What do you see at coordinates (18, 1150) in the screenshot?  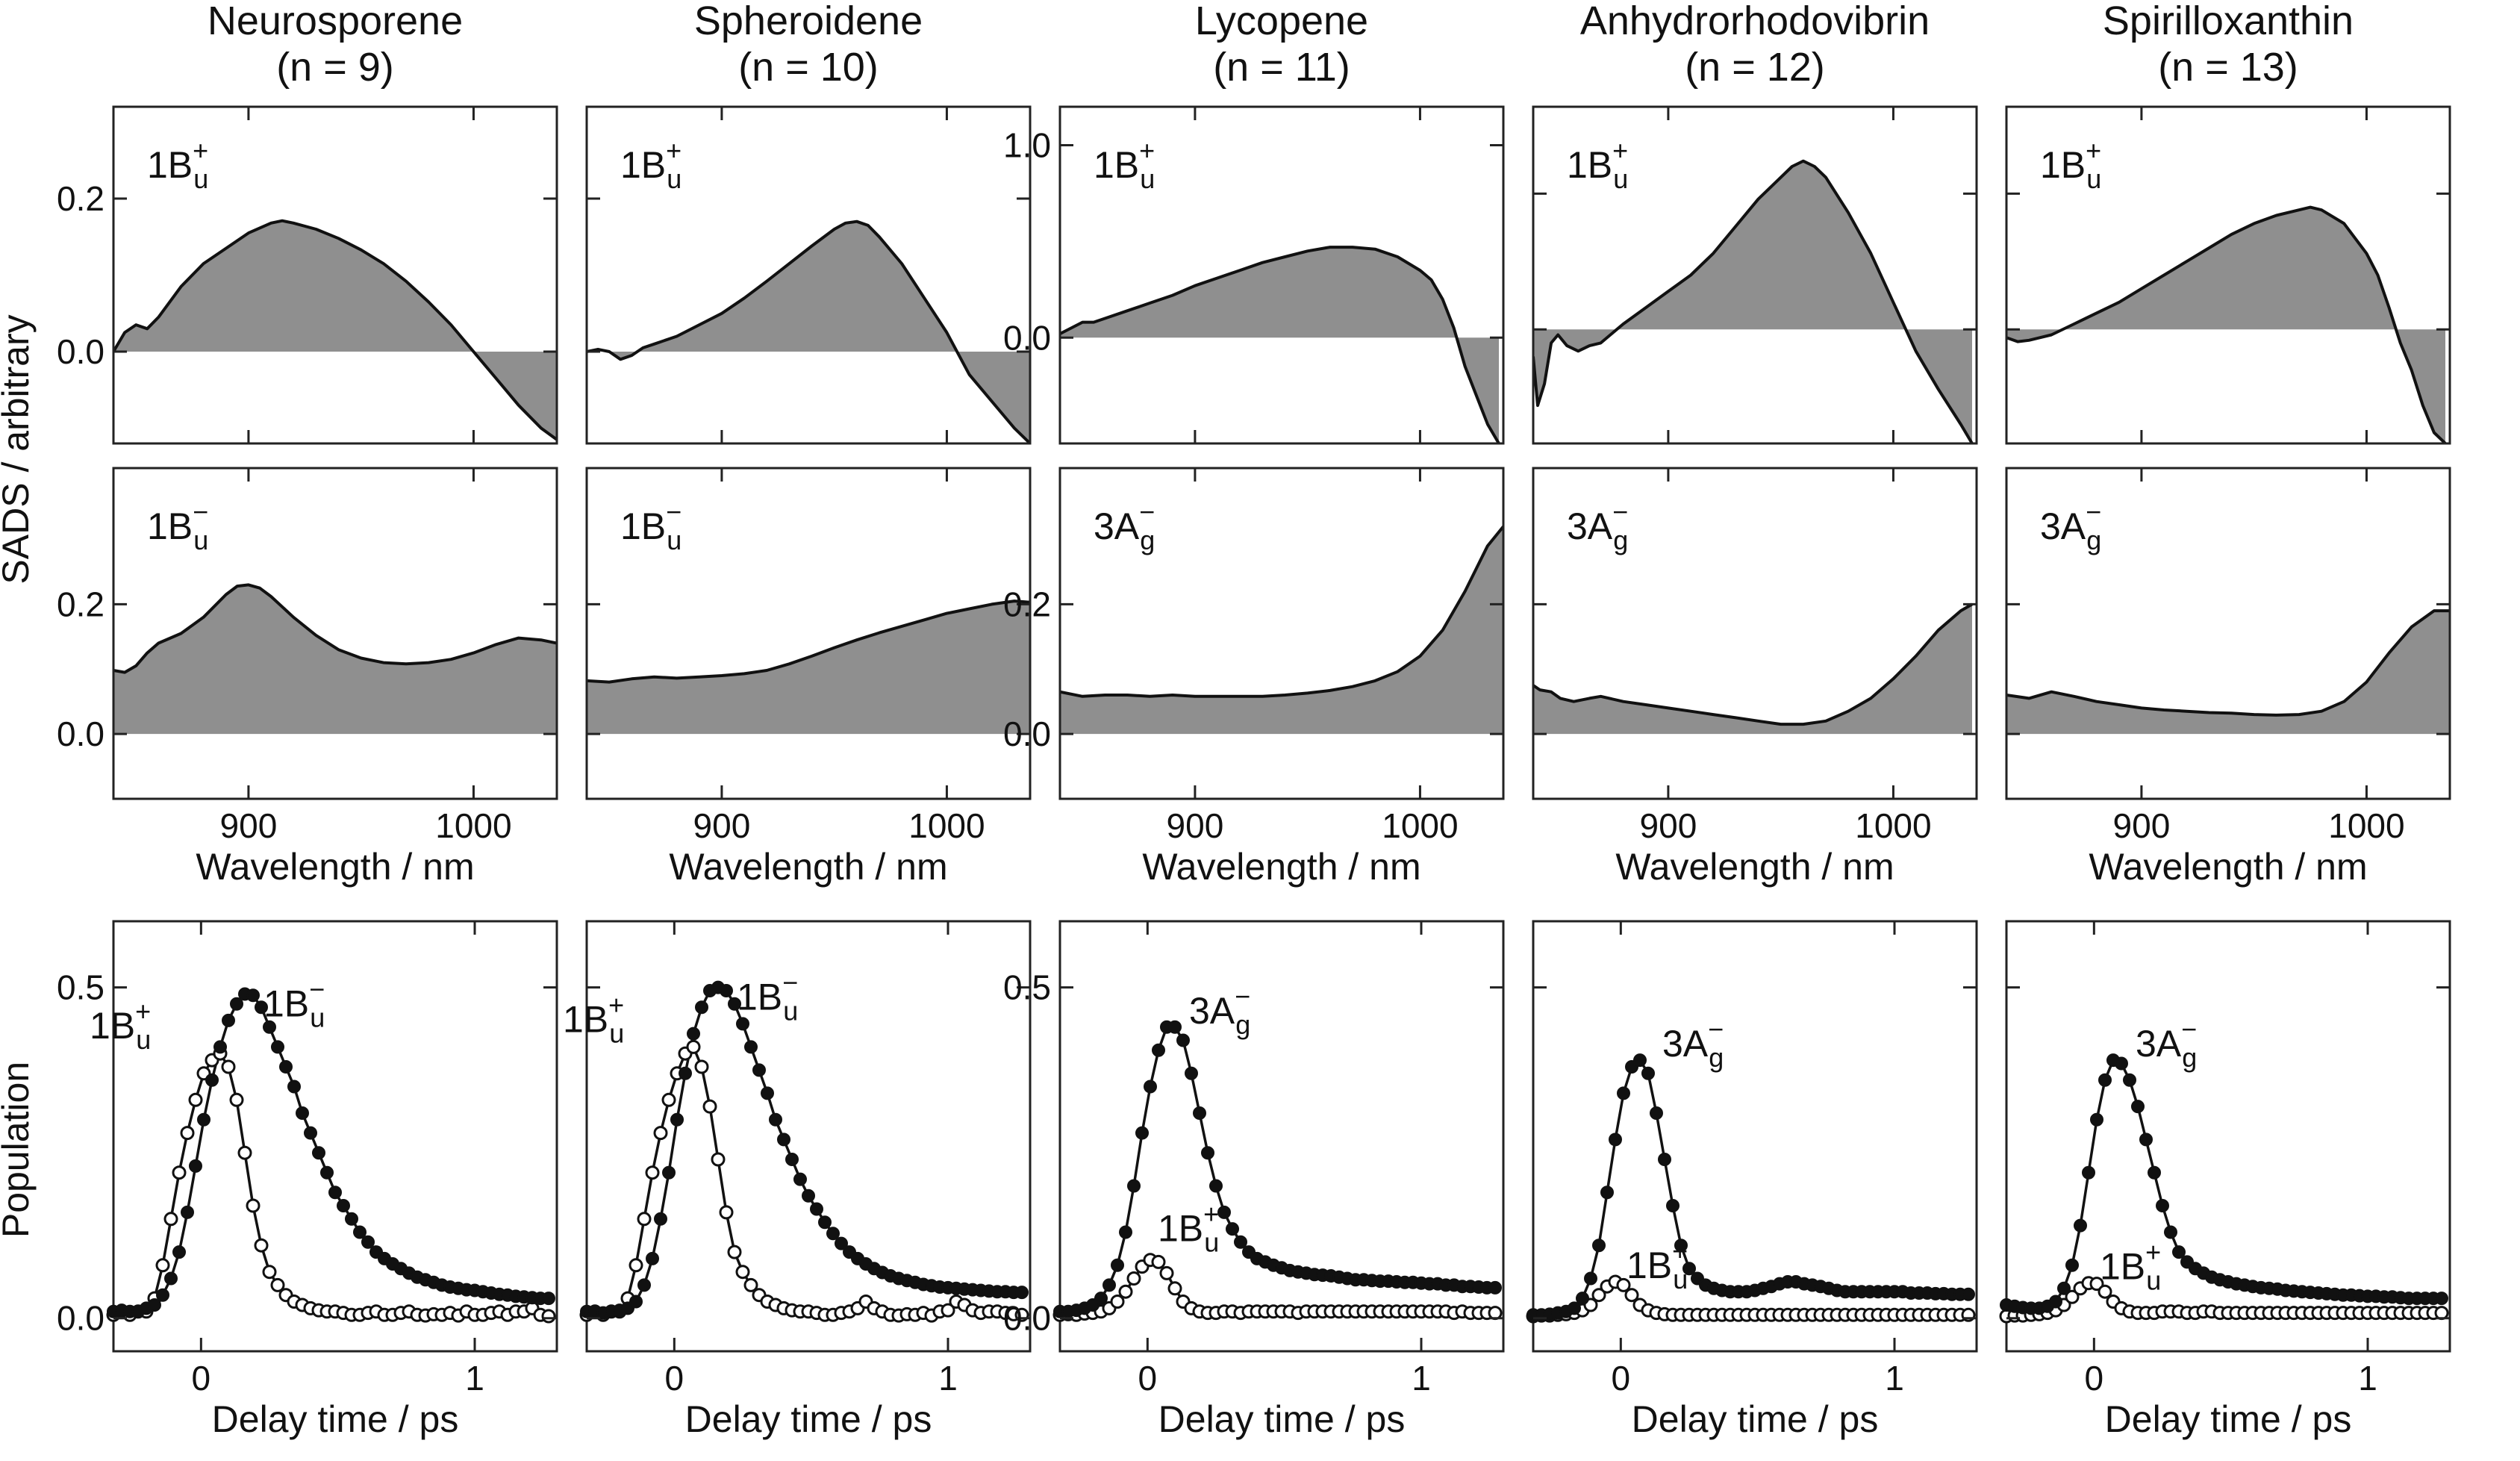 I see `y-axis-label-population: Population` at bounding box center [18, 1150].